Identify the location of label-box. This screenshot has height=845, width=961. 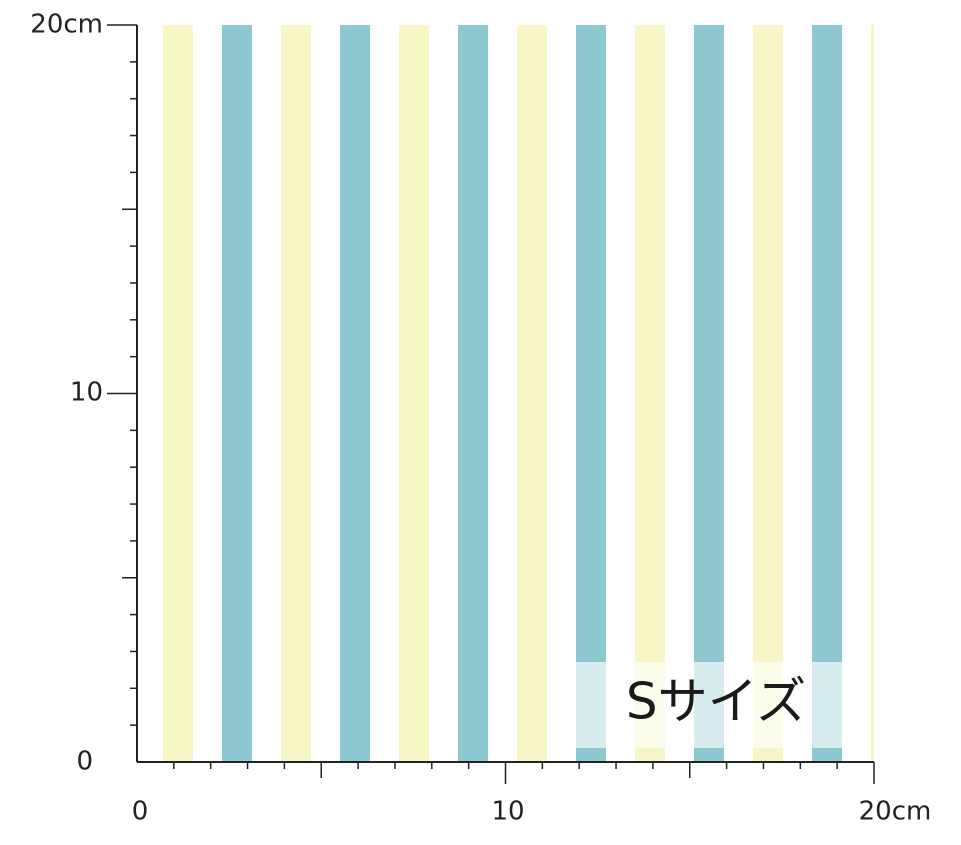
(709, 705).